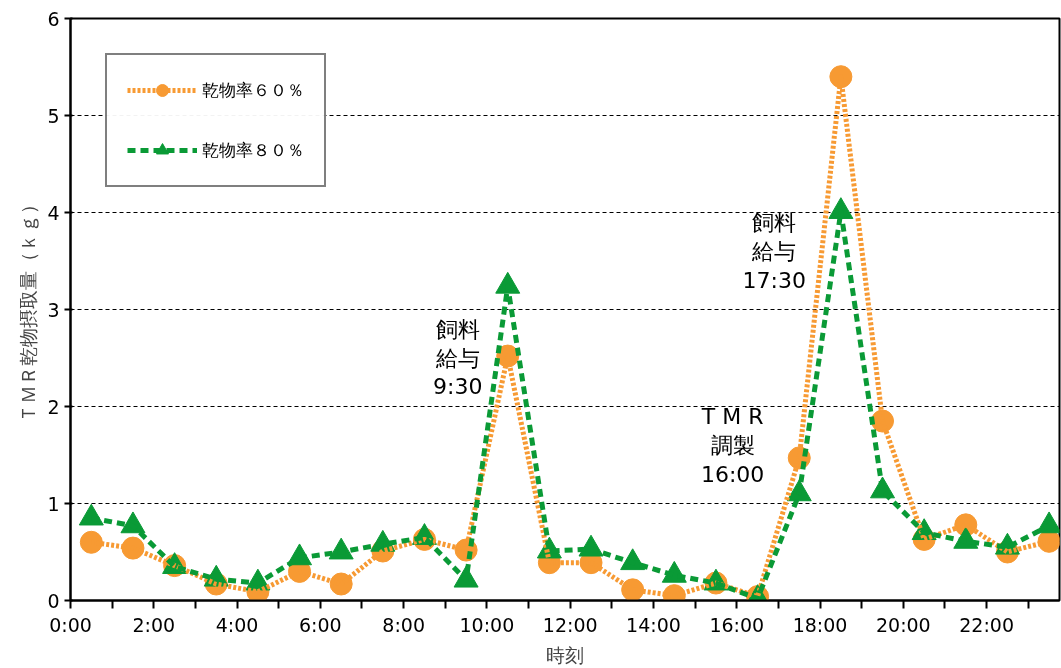 The image size is (1061, 668). What do you see at coordinates (28, 309) in the screenshot?
I see `y-axis-title: ＴＭＲ乾物摂取量（ｋｇ）` at bounding box center [28, 309].